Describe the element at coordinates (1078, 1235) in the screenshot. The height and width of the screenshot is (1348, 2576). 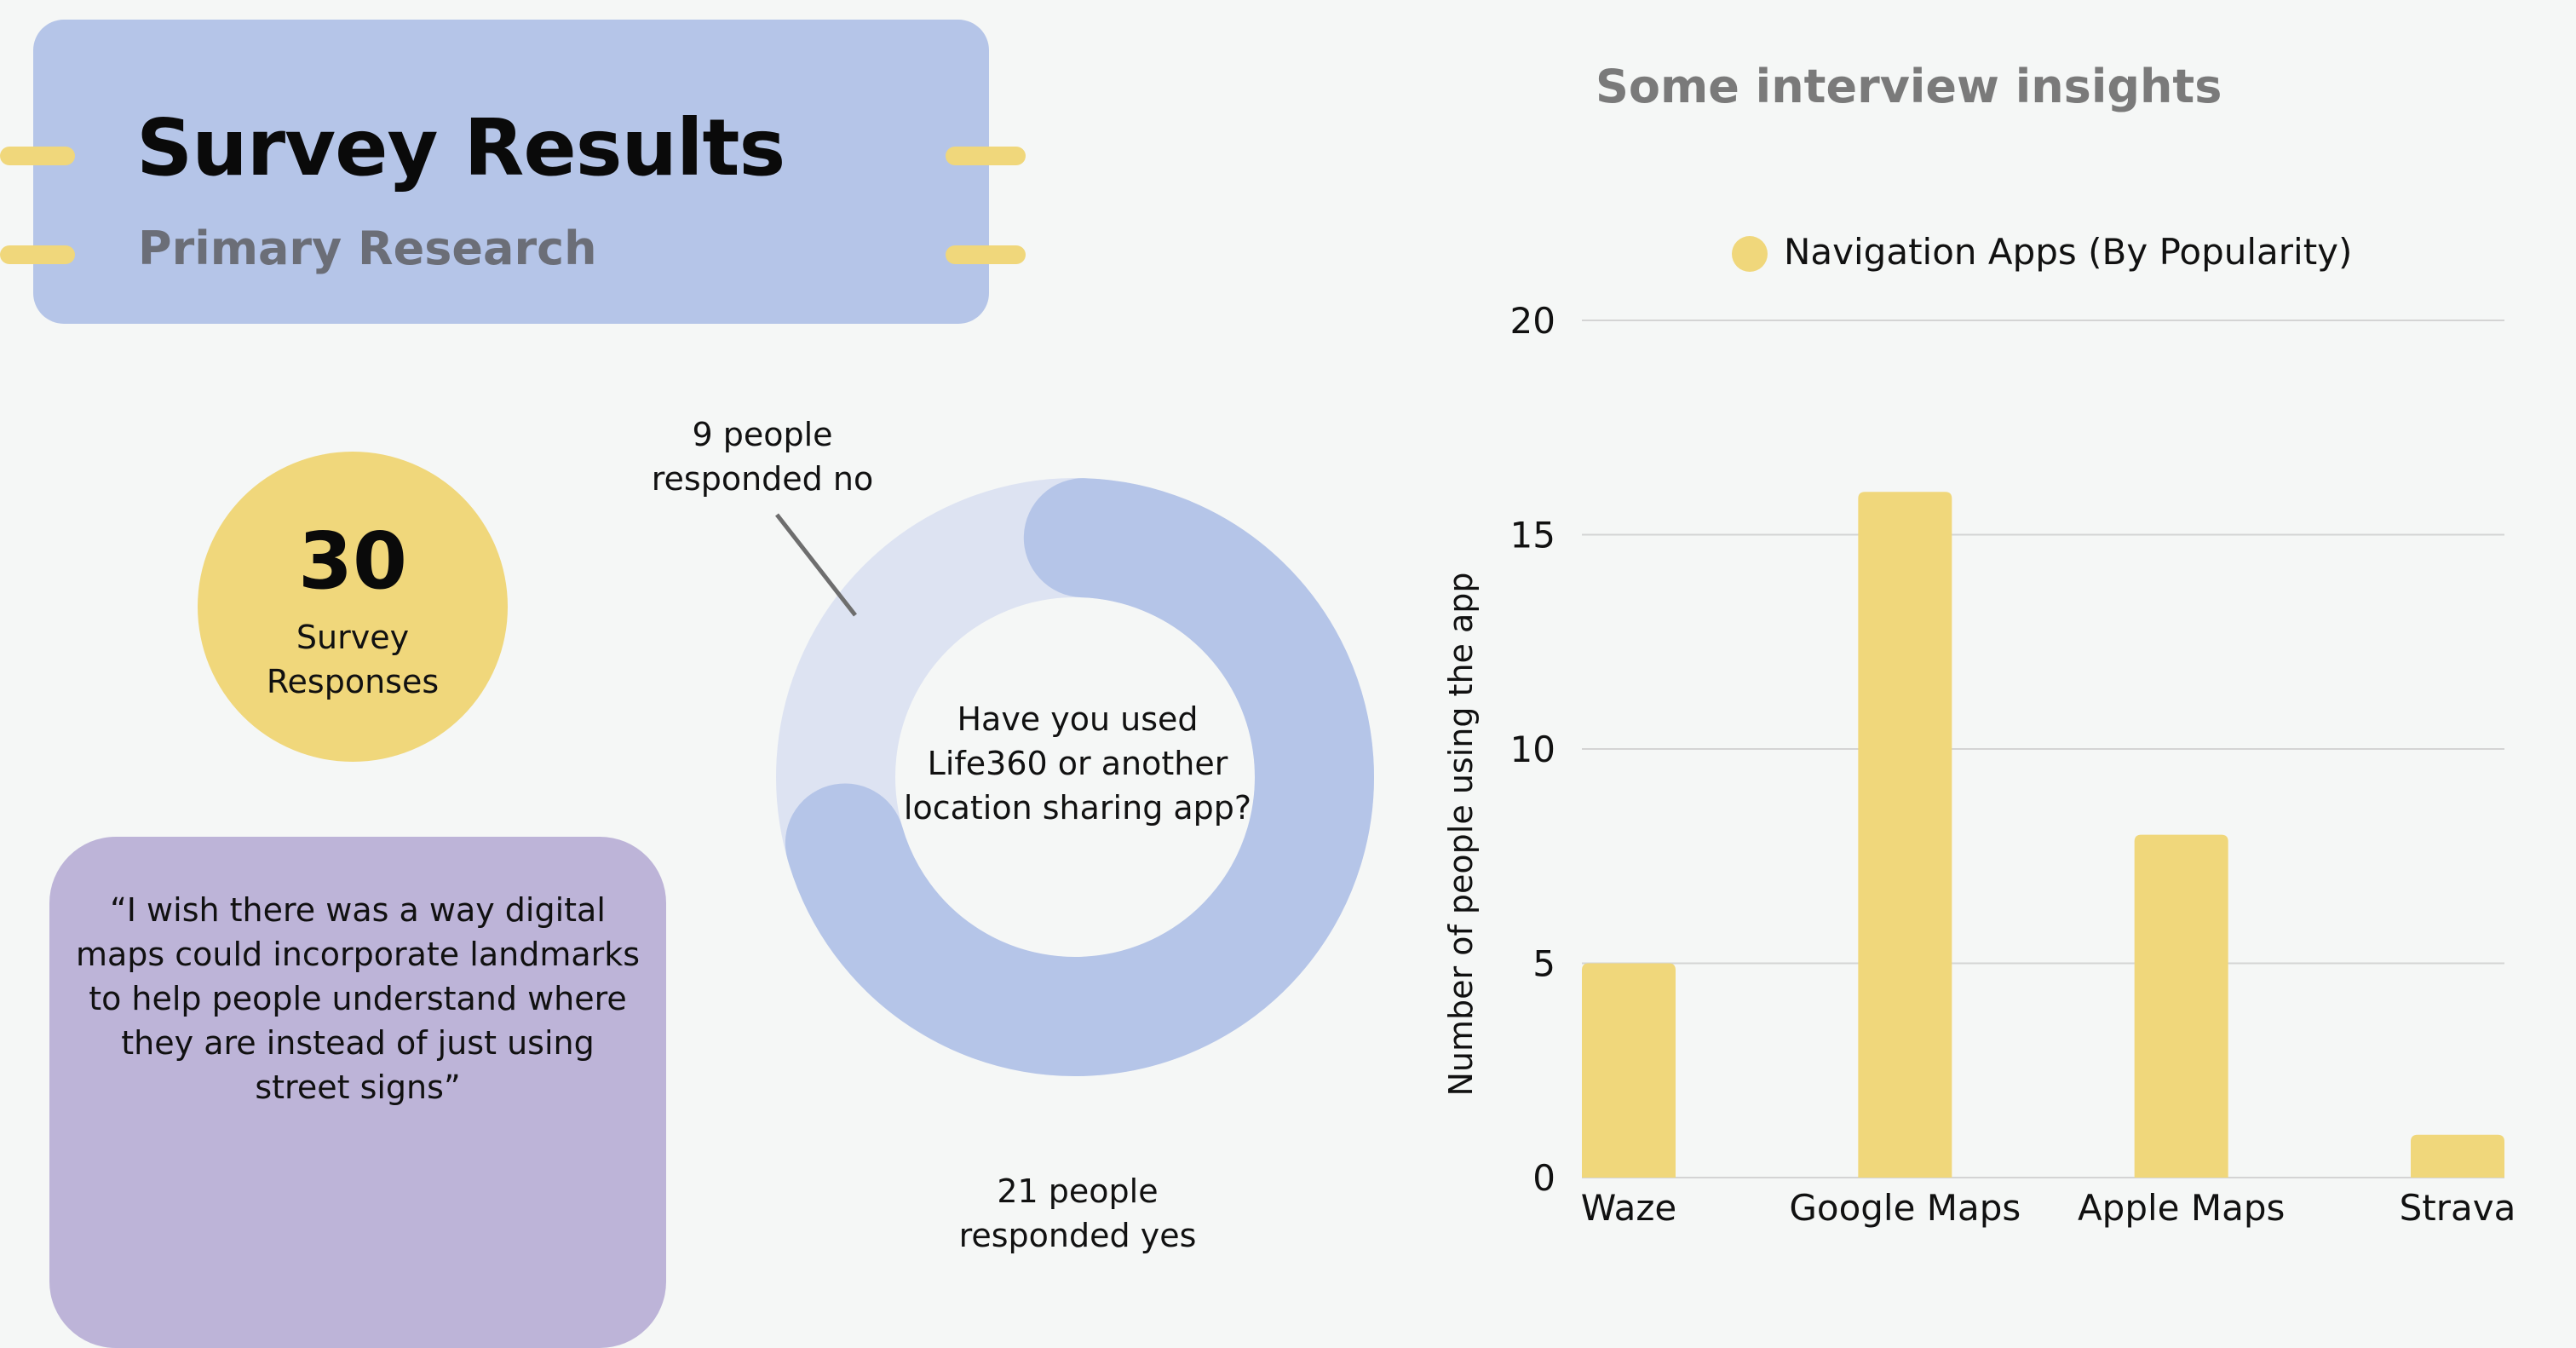
I see `donut-label-yes-line: responded yes` at that location.